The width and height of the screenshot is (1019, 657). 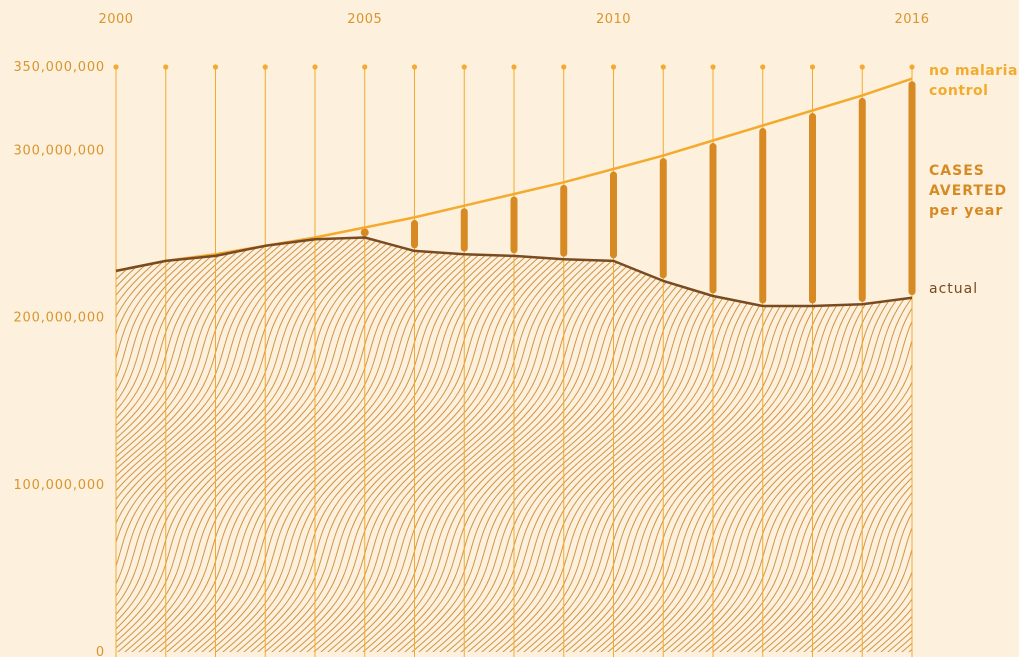 What do you see at coordinates (59, 151) in the screenshot?
I see `y-tick-label: 300,000,000` at bounding box center [59, 151].